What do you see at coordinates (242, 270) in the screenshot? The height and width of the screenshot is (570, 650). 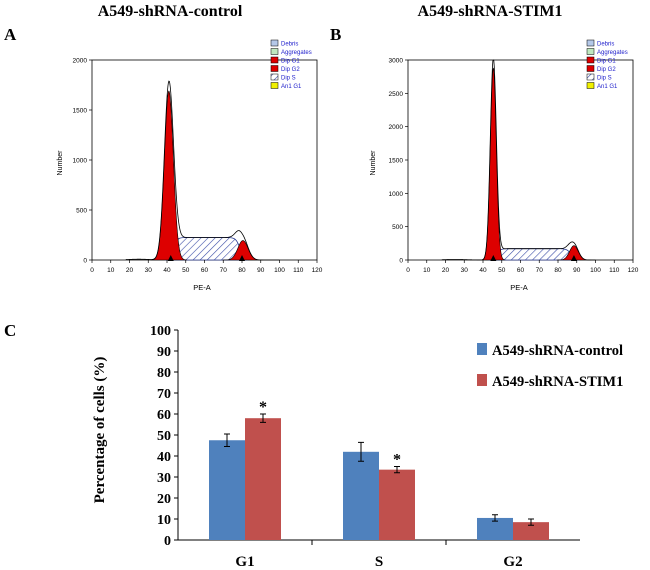 I see `histogram-a-xtick-label: 80` at bounding box center [242, 270].